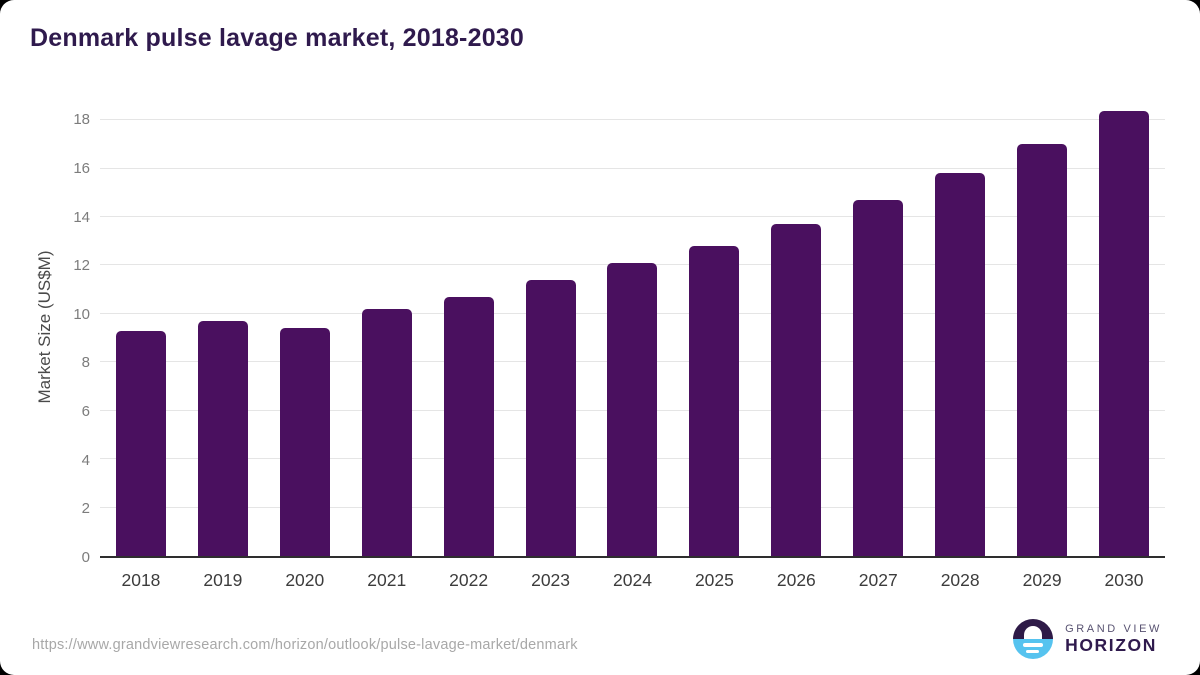 The height and width of the screenshot is (675, 1200). I want to click on bar-2030, so click(1124, 333).